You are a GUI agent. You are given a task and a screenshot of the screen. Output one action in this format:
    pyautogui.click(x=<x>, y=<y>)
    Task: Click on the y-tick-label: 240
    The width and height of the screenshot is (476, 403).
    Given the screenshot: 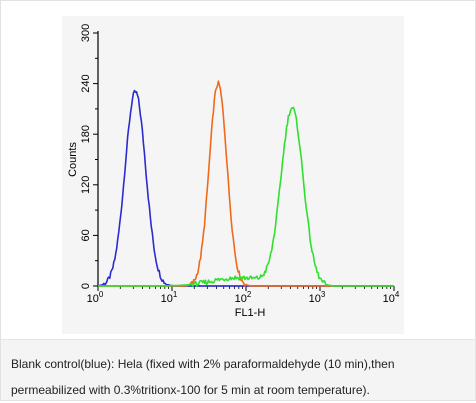 What is the action you would take?
    pyautogui.click(x=86, y=83)
    